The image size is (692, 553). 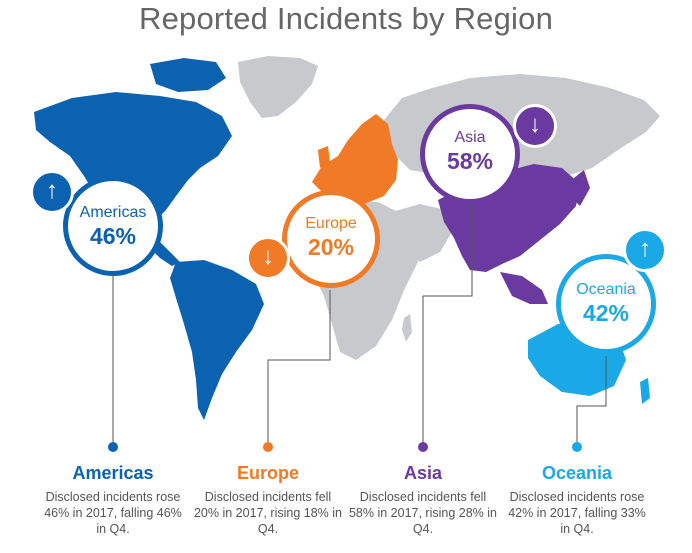 I want to click on europe-callout: Europe 20%, so click(x=331, y=239).